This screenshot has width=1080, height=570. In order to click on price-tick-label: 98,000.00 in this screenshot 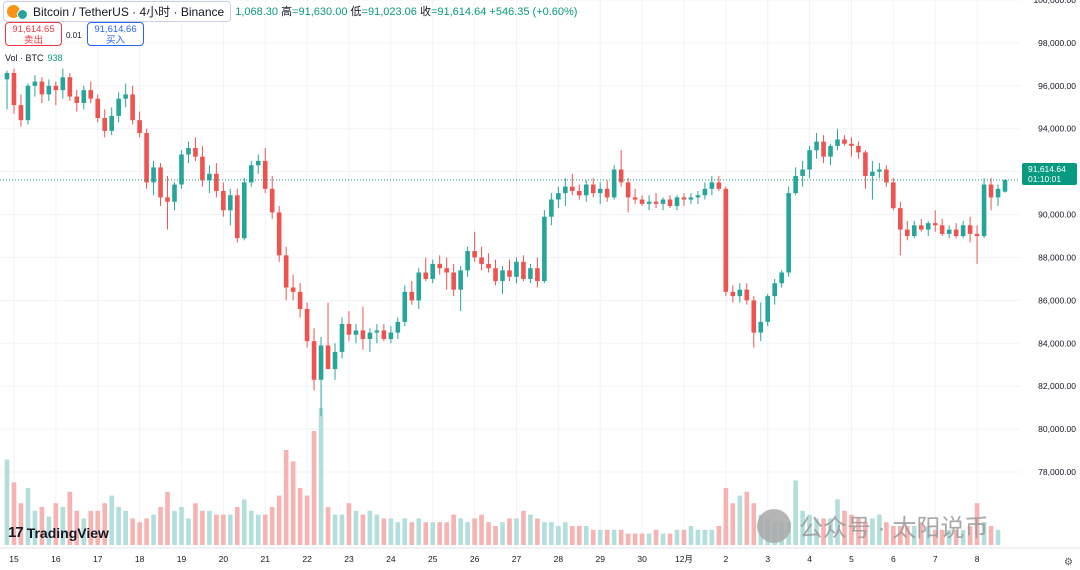, I will do `click(1057, 43)`.